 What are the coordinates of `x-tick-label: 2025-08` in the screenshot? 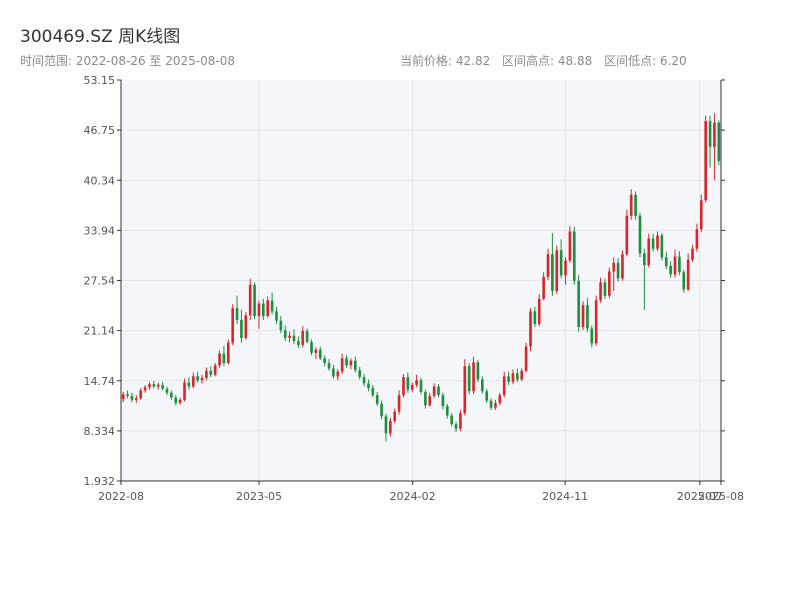 It's located at (721, 496).